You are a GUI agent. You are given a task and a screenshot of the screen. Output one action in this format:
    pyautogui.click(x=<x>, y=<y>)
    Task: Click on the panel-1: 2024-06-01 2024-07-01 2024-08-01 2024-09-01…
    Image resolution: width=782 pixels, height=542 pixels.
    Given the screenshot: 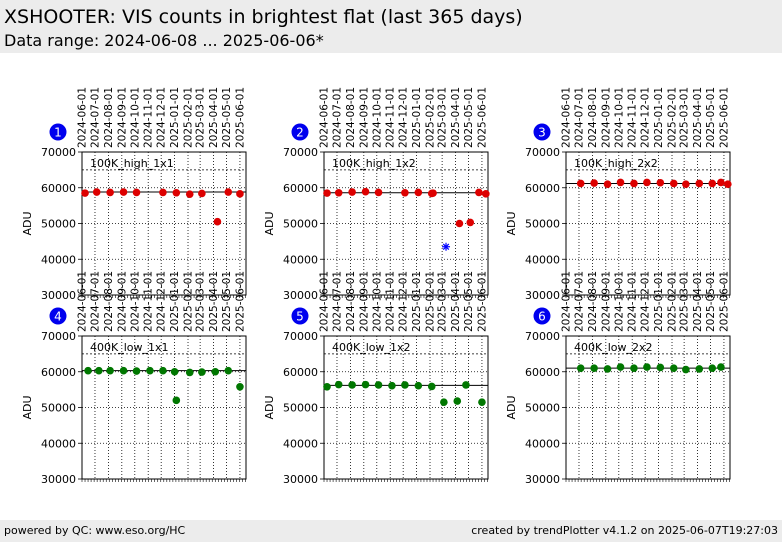 What is the action you would take?
    pyautogui.click(x=134, y=194)
    